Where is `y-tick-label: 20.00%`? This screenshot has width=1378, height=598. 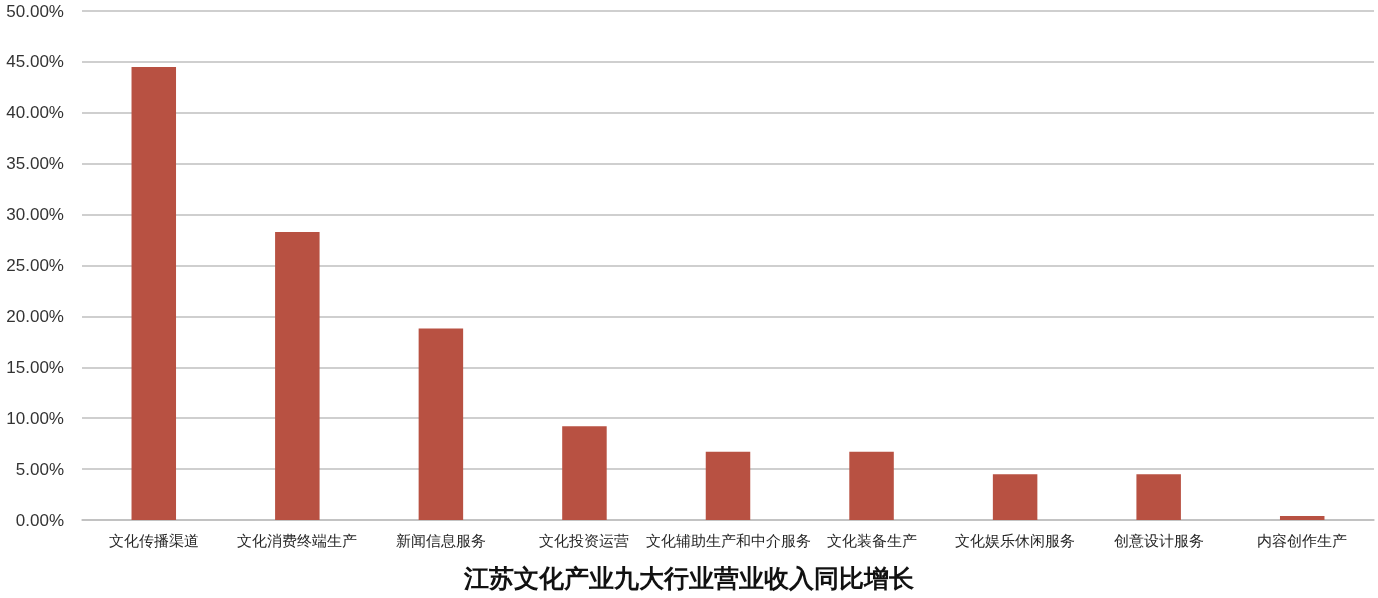 y-tick-label: 20.00% is located at coordinates (35, 316).